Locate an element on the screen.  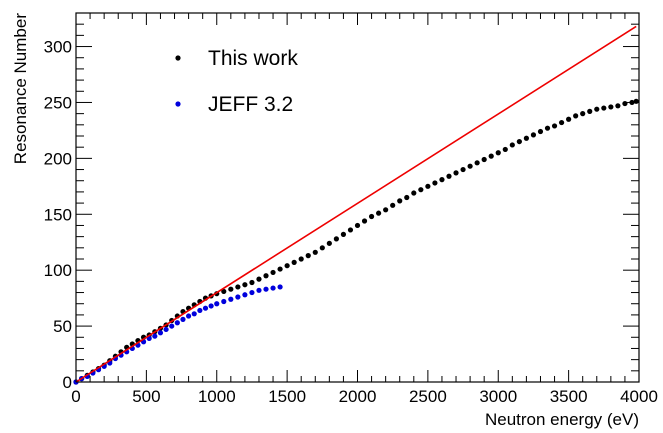
x-tick-label: 1500 is located at coordinates (287, 396).